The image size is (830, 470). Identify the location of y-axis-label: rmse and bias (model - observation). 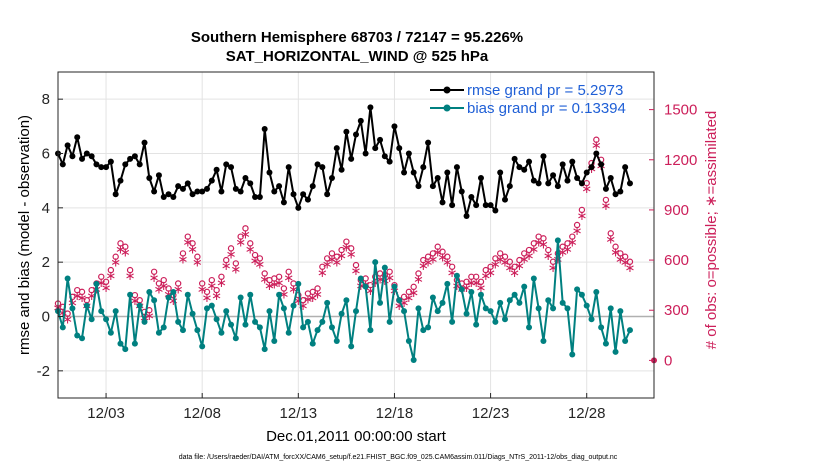
(24, 235).